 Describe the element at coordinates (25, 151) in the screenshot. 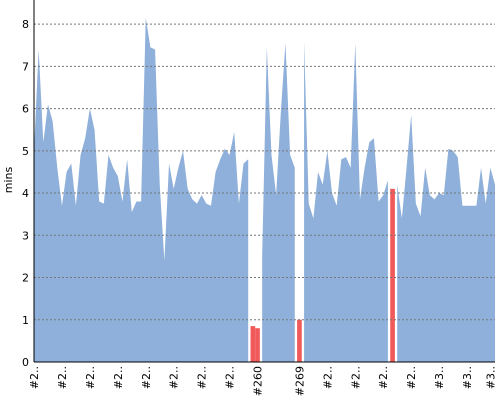

I see `y-tick-label: 5` at that location.